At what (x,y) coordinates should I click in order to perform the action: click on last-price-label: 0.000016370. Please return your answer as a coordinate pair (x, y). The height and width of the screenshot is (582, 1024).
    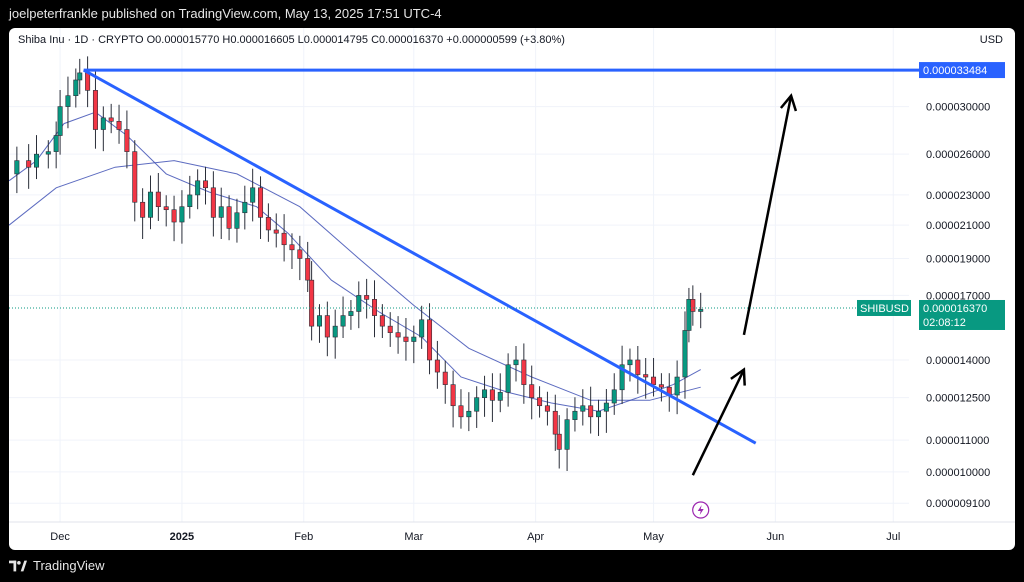
    Looking at the image, I should click on (955, 309).